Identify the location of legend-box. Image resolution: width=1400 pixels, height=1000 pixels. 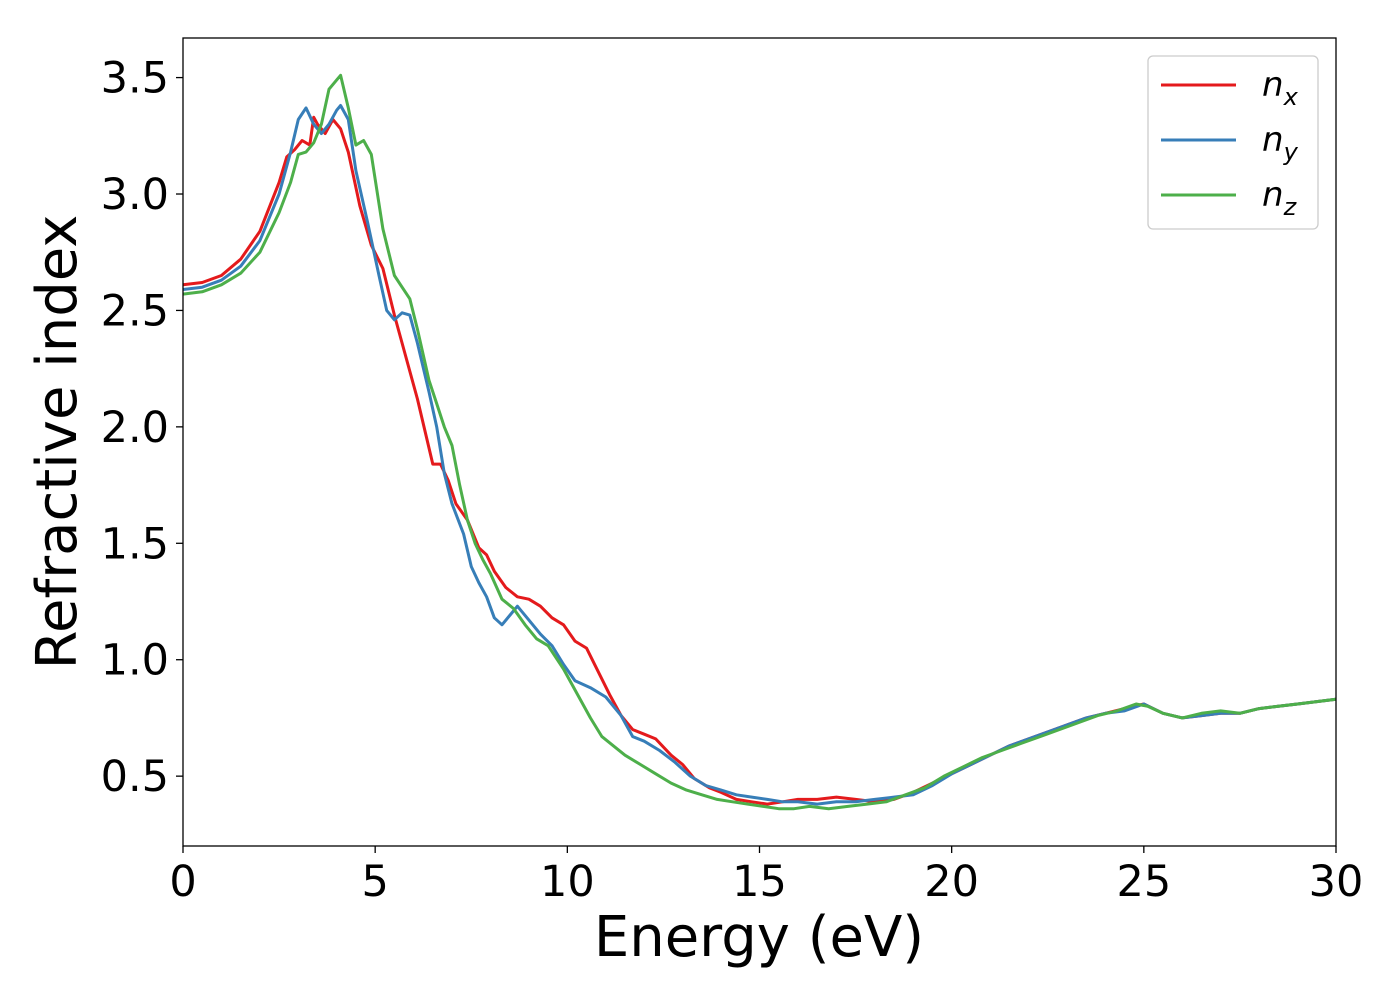
(1233, 142).